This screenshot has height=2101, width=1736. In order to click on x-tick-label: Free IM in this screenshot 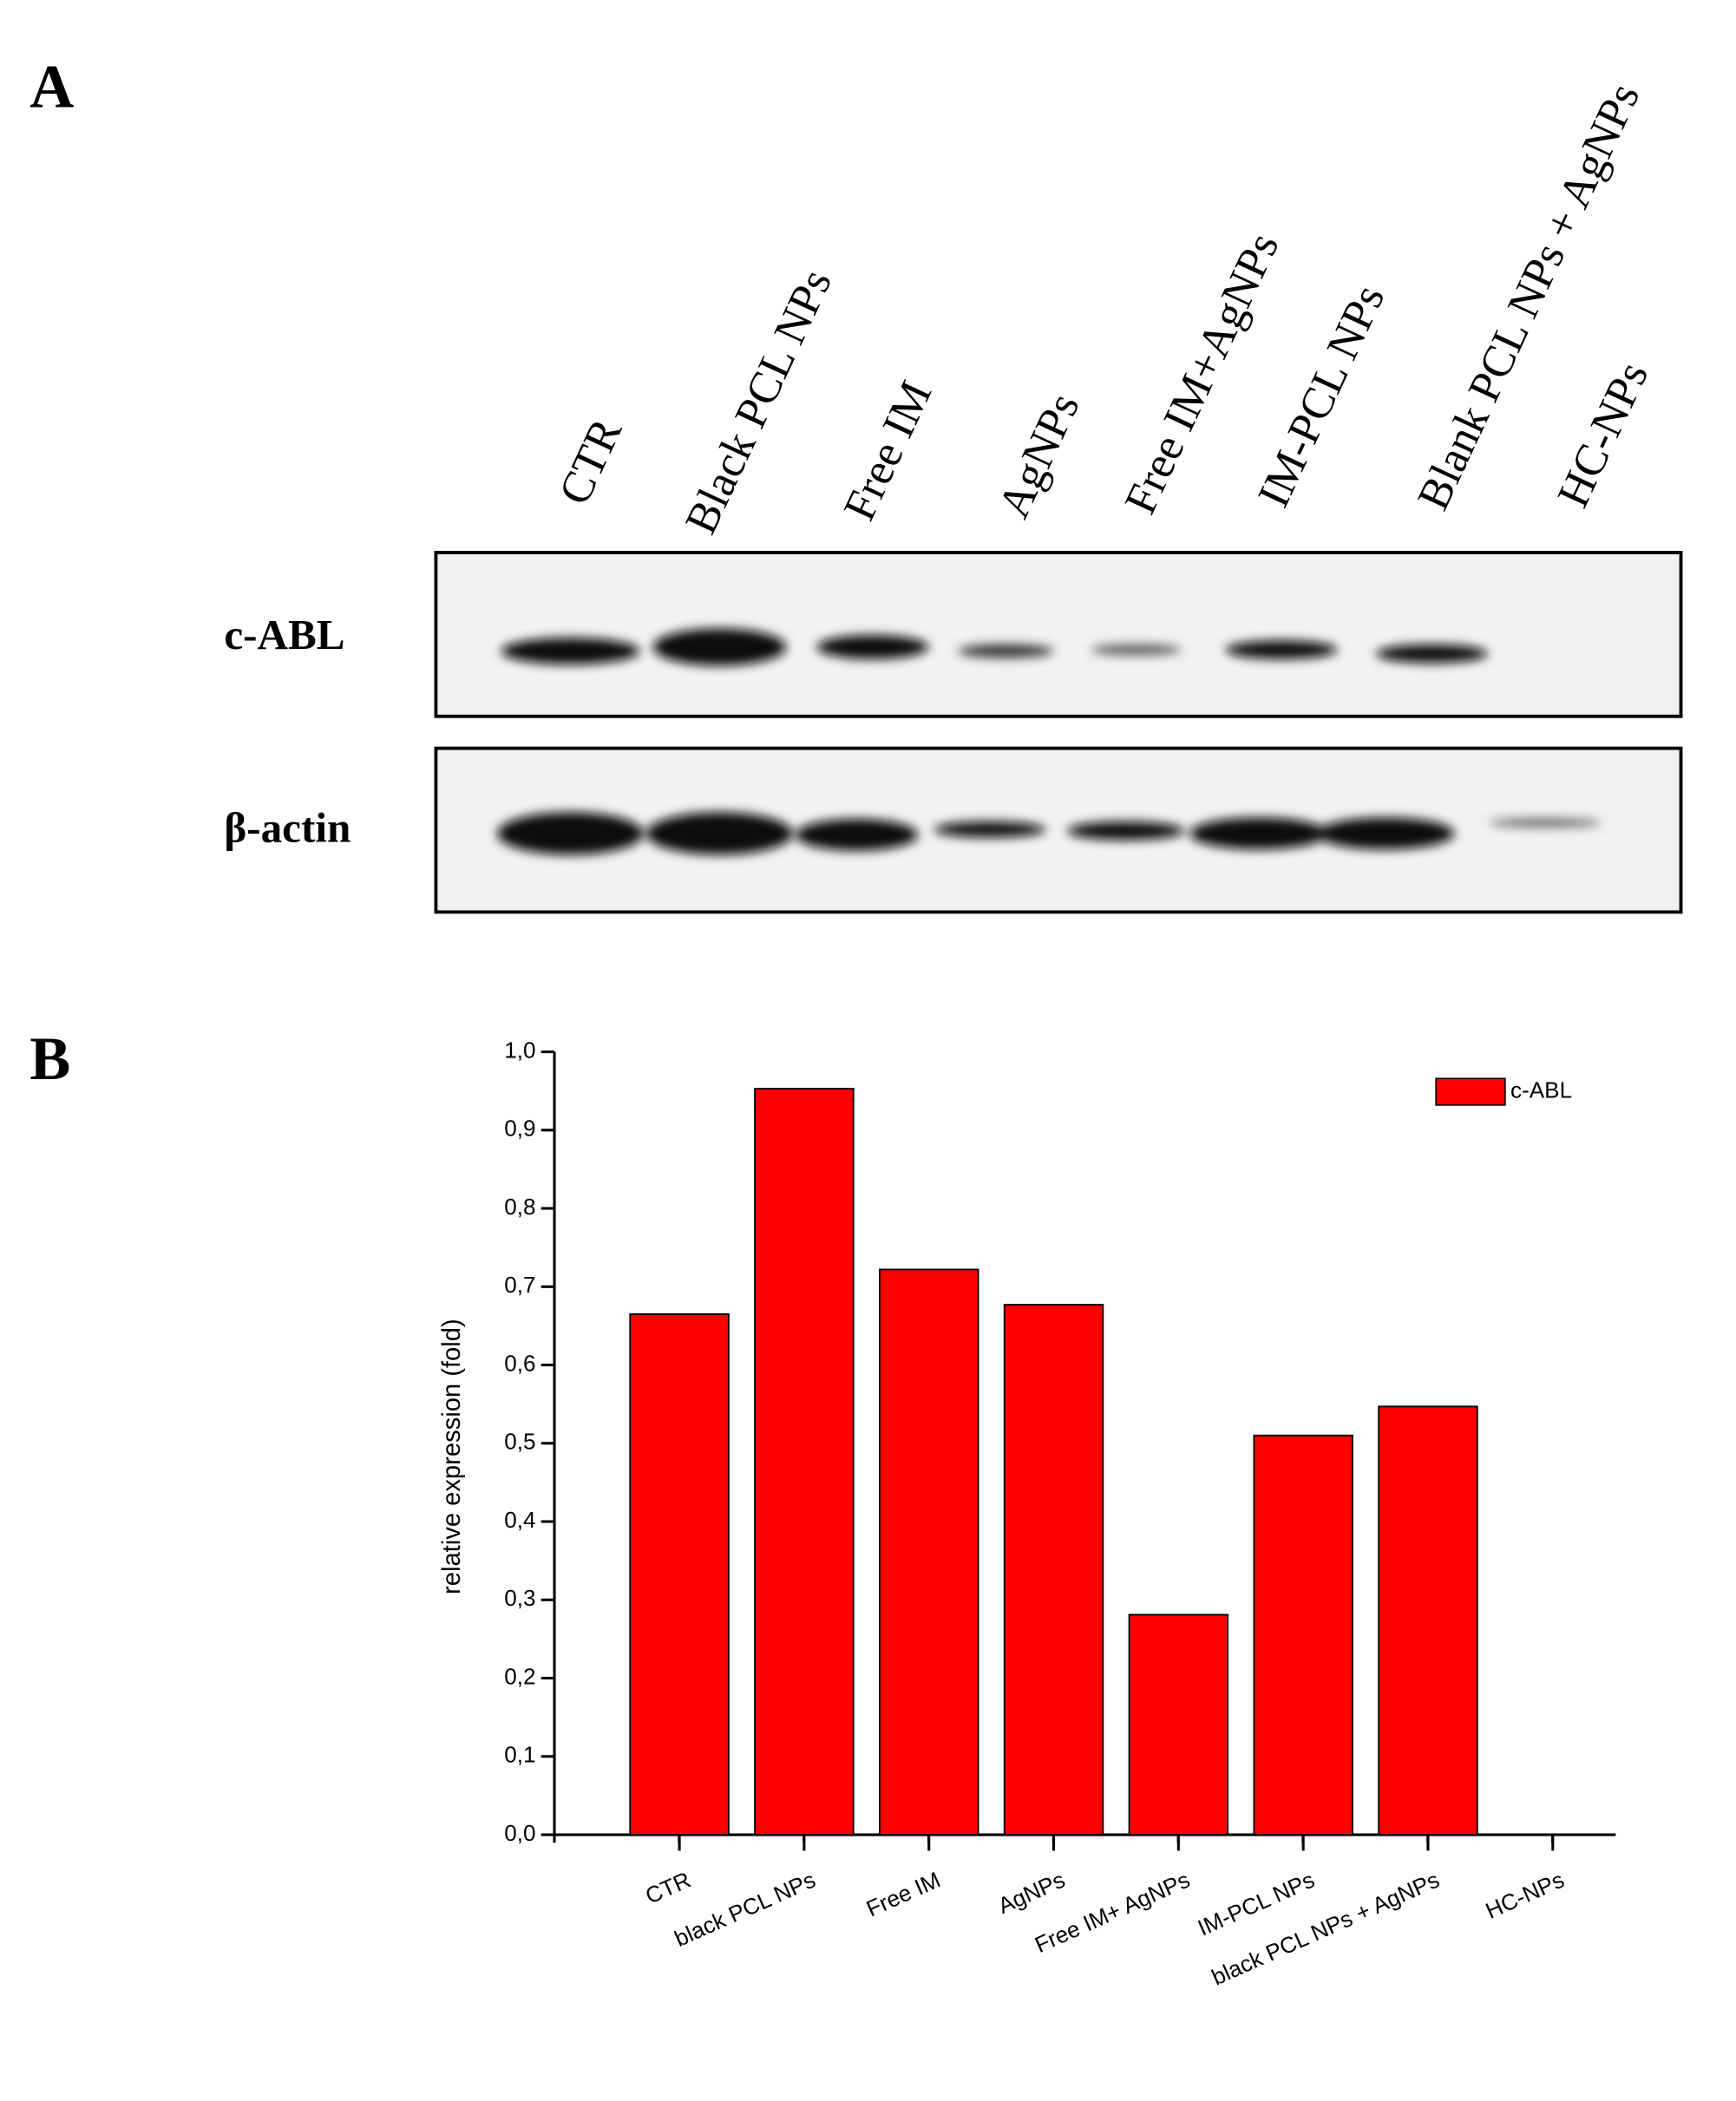, I will do `click(903, 1894)`.